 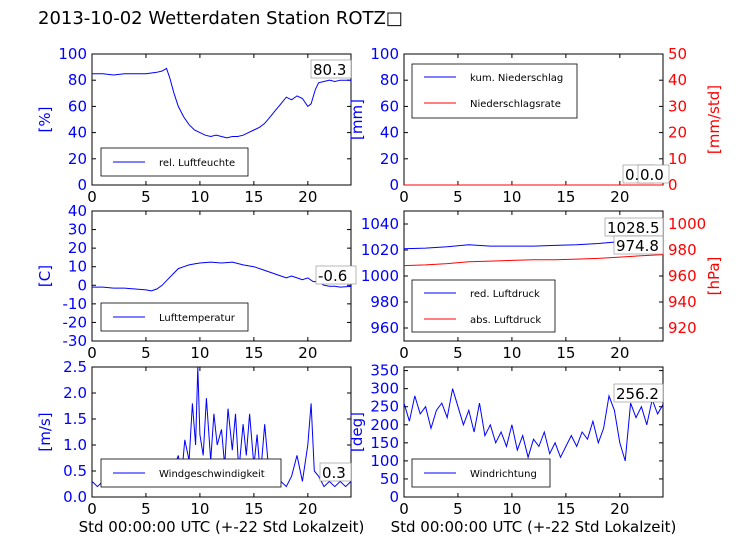 I want to click on legend: rel. Luftfeuchte, so click(x=174, y=162).